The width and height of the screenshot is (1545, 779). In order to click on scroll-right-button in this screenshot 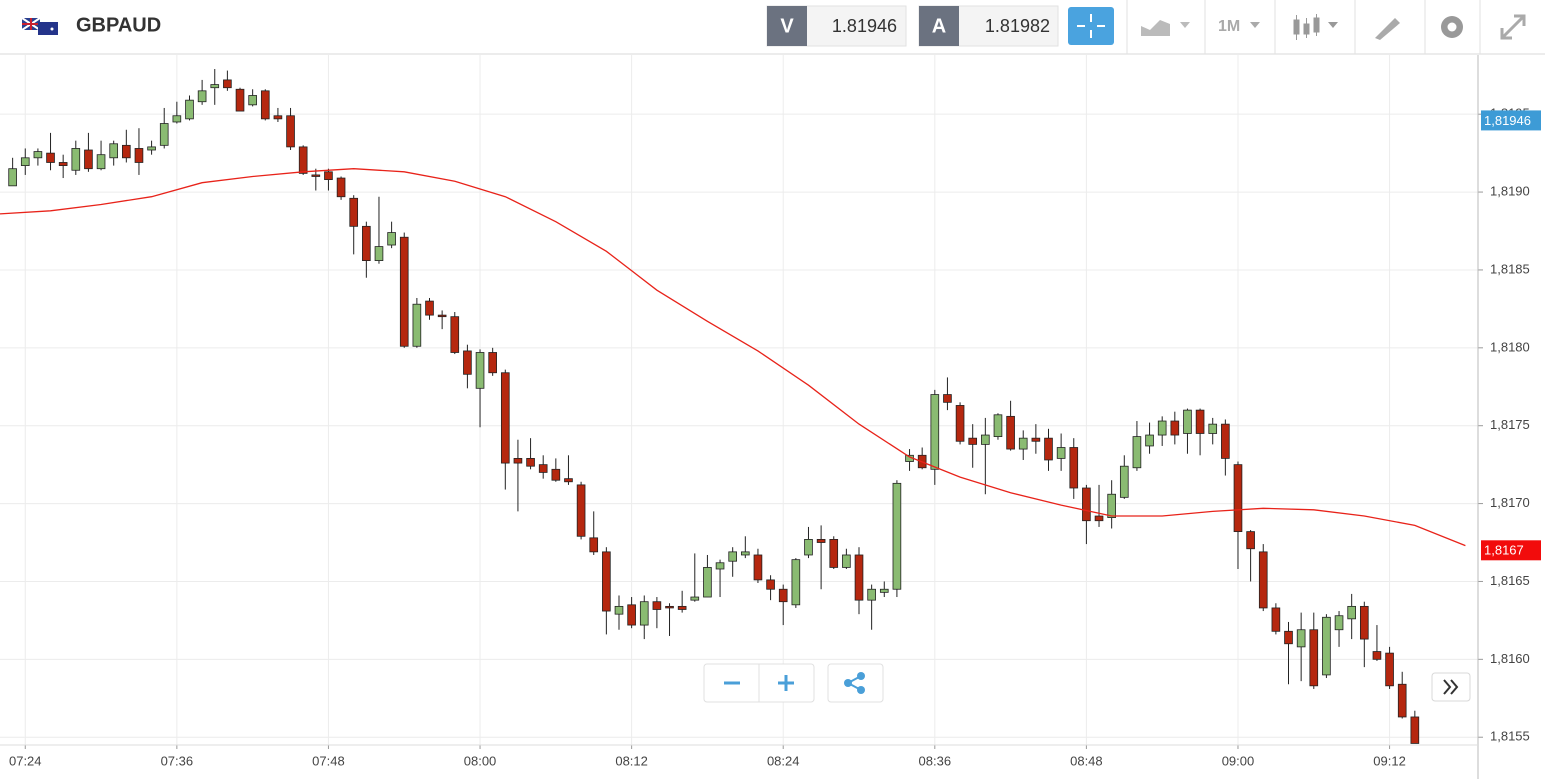, I will do `click(1451, 687)`.